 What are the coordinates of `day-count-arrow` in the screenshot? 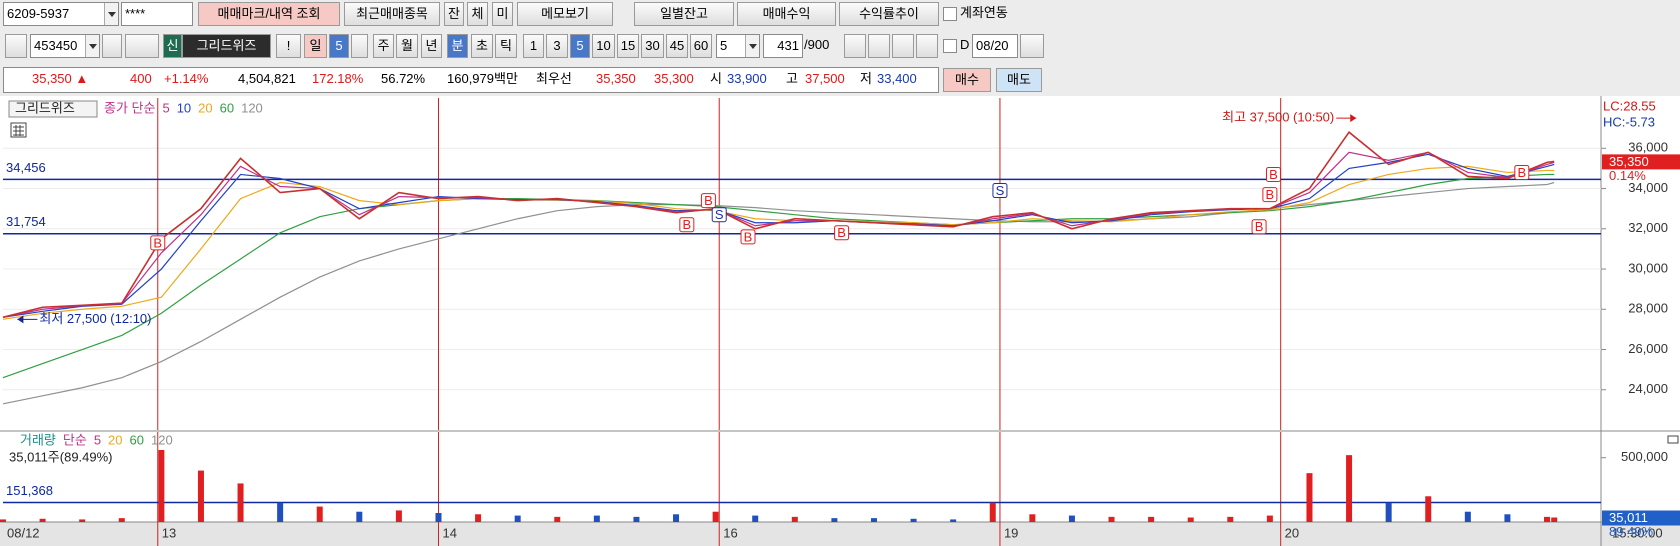 It's located at (359, 46).